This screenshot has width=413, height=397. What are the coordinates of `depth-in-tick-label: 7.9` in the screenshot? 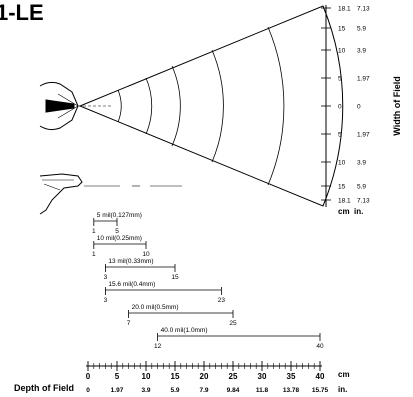 It's located at (203, 390).